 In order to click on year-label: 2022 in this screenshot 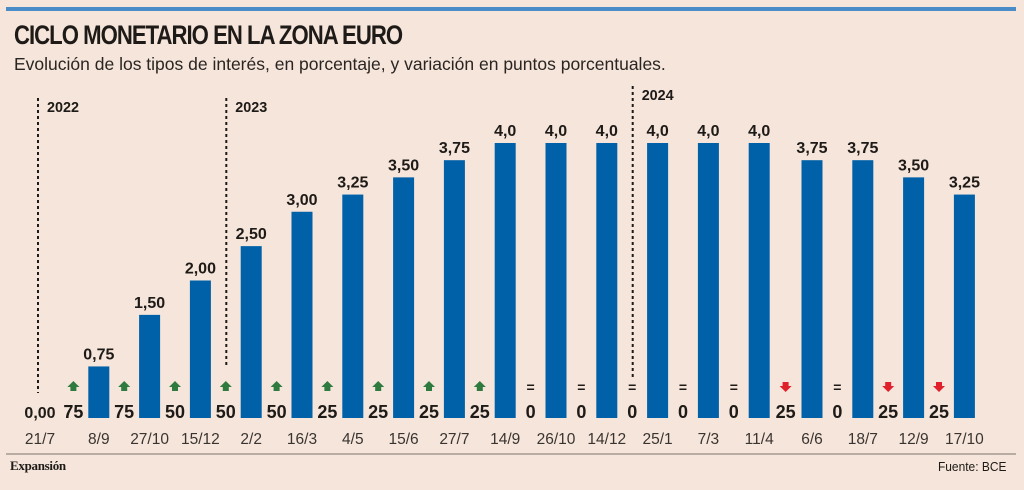, I will do `click(63, 107)`.